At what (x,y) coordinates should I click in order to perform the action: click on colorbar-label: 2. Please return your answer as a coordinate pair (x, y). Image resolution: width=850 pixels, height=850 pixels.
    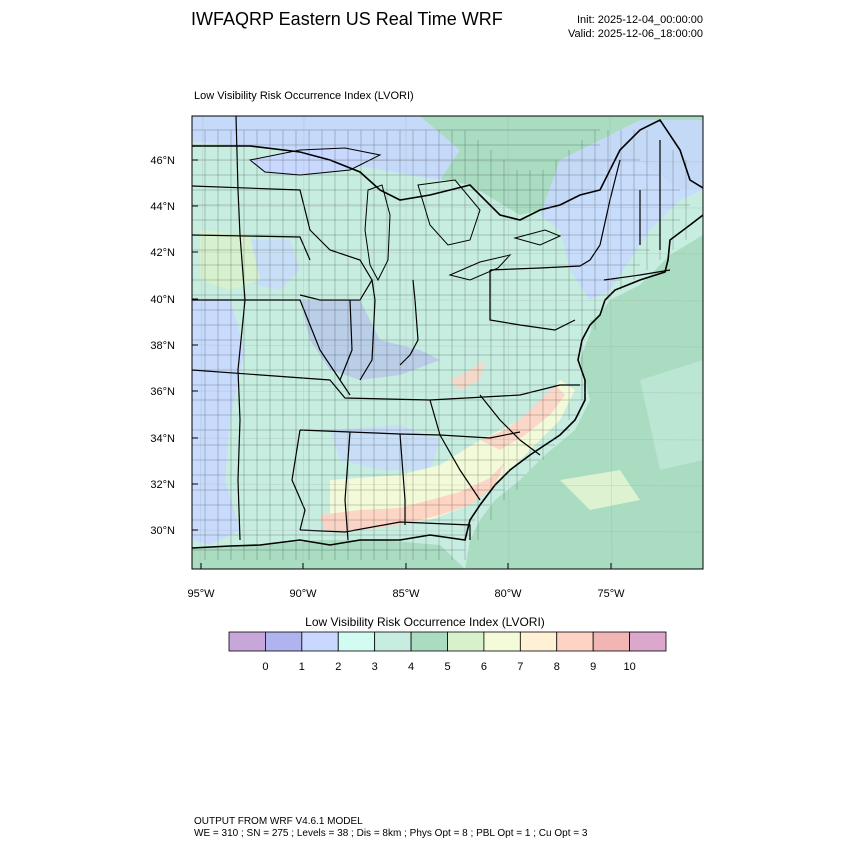
    Looking at the image, I should click on (338, 667).